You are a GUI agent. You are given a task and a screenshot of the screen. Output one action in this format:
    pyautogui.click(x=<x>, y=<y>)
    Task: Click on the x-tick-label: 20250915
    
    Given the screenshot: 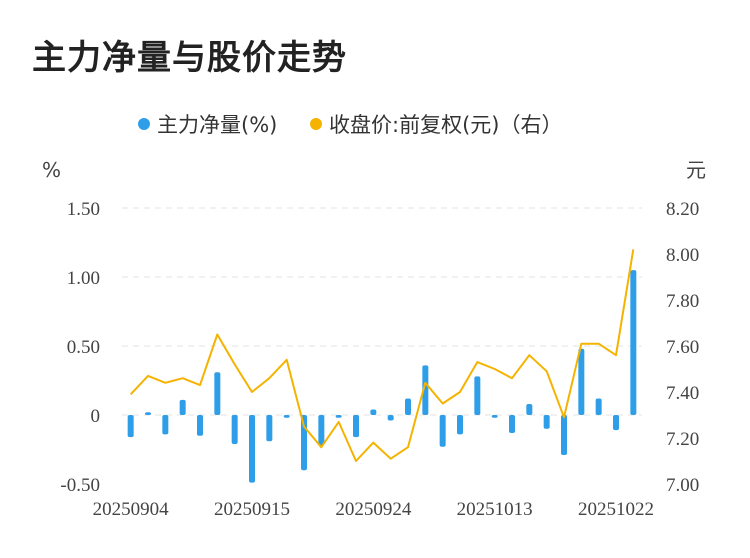 What is the action you would take?
    pyautogui.click(x=252, y=509)
    